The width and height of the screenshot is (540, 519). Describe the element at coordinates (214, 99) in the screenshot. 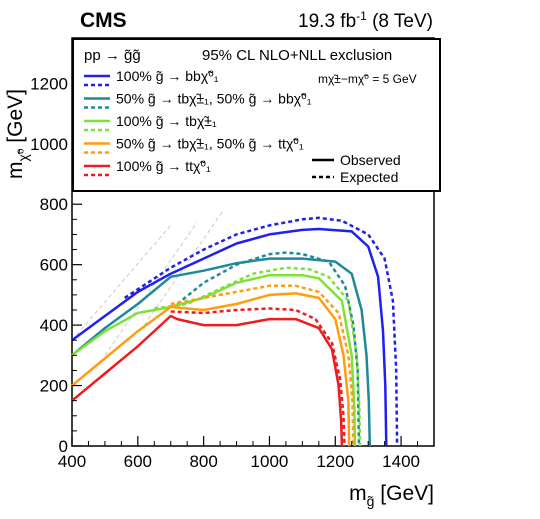

I see `legend-entry-label-1: 50% g̃ → tbχ̃±₁, 50% g̃ → bbχ̃⁰₁` at that location.